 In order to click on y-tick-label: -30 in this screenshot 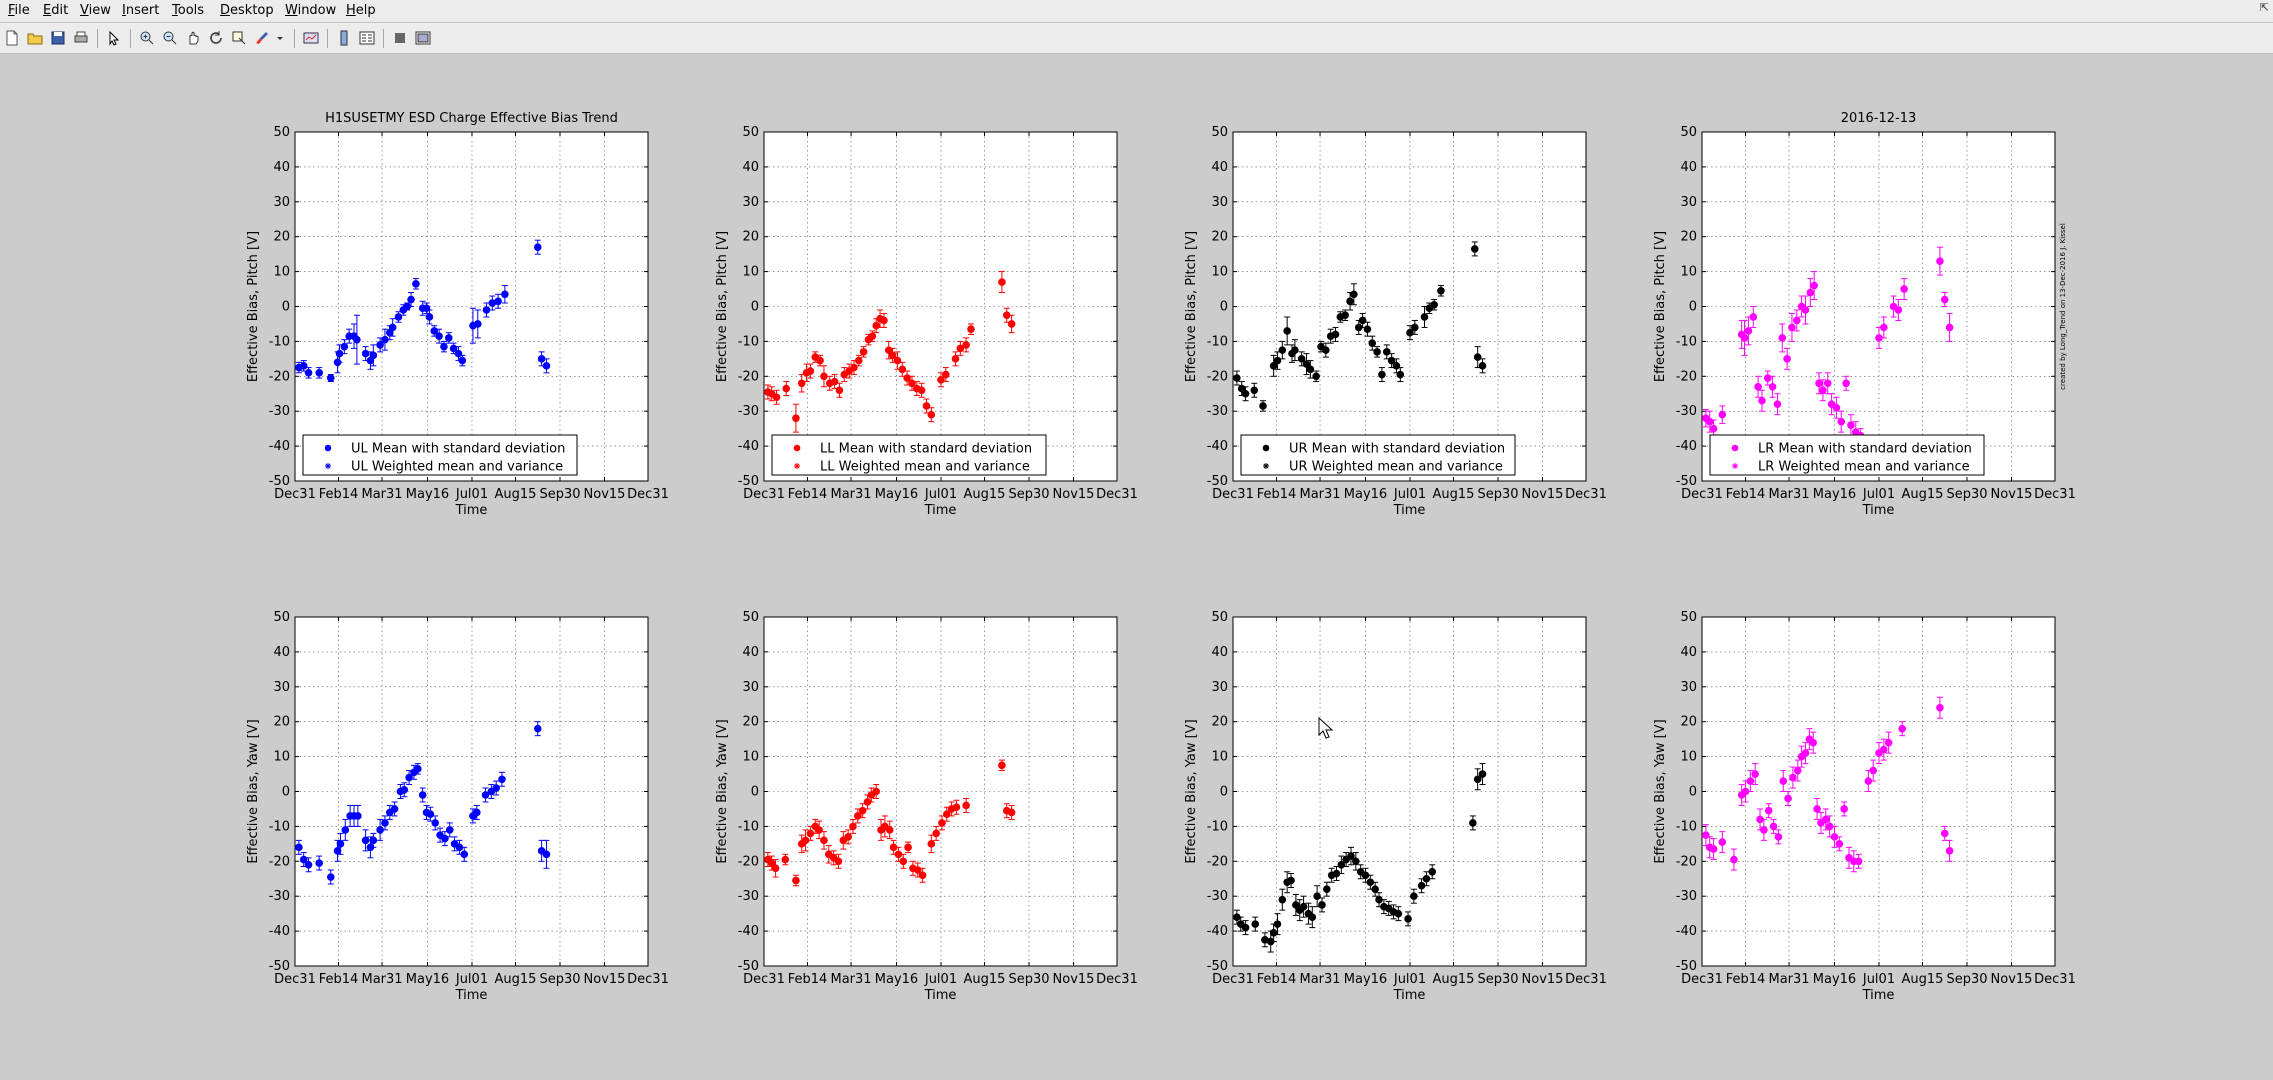, I will do `click(1686, 411)`.